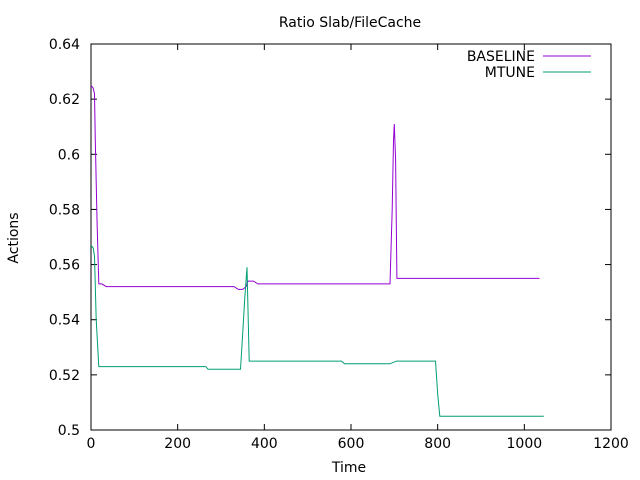  What do you see at coordinates (69, 155) in the screenshot?
I see `y-tick-label: 0.6` at bounding box center [69, 155].